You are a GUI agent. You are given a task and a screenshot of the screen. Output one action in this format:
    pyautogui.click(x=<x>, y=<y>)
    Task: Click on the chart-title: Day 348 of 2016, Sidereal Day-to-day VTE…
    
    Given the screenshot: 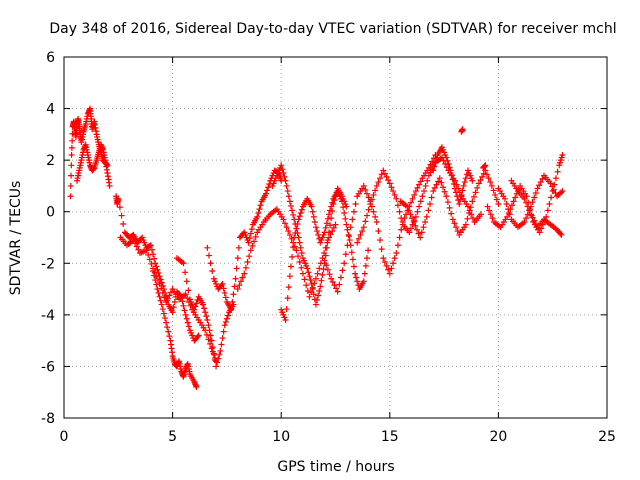 What is the action you would take?
    pyautogui.click(x=332, y=29)
    